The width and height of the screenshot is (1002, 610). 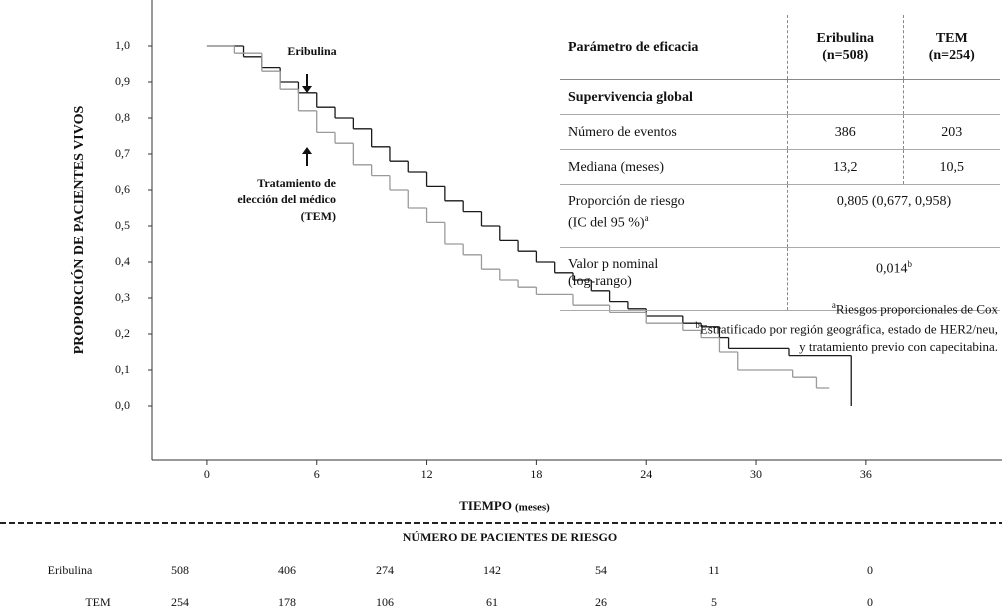 I want to click on annotation: Eribulina, so click(x=311, y=51).